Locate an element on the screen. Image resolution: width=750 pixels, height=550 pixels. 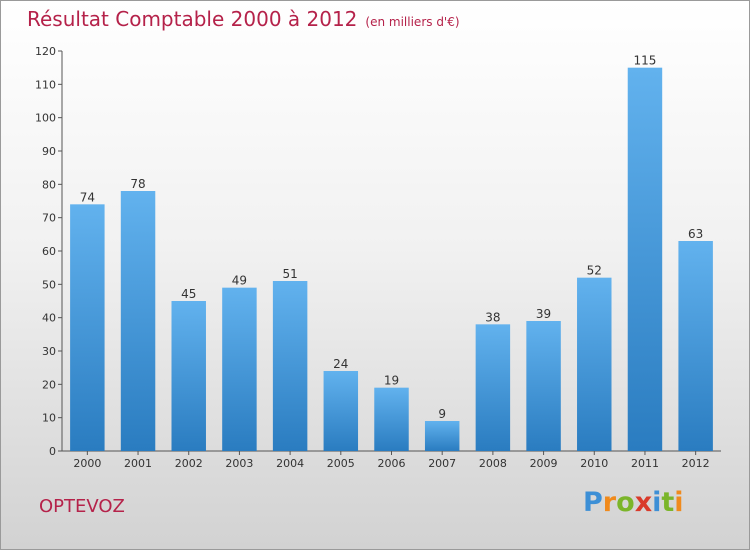
x-tick-label: 2003 is located at coordinates (239, 463).